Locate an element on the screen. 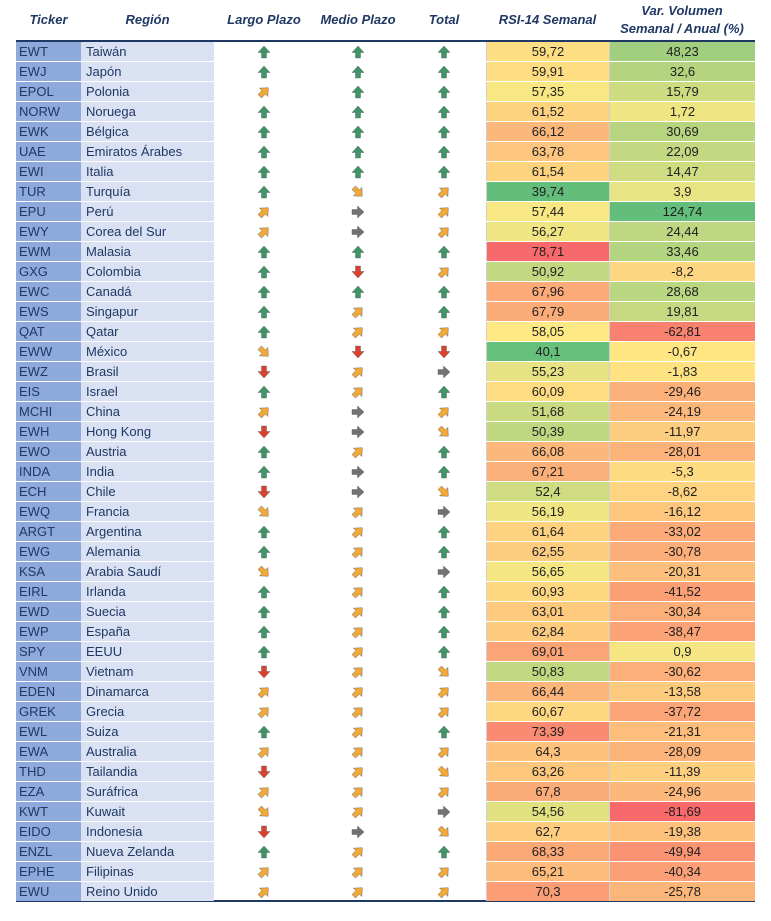 The height and width of the screenshot is (921, 771). cell-ticker: QAT is located at coordinates (48, 331).